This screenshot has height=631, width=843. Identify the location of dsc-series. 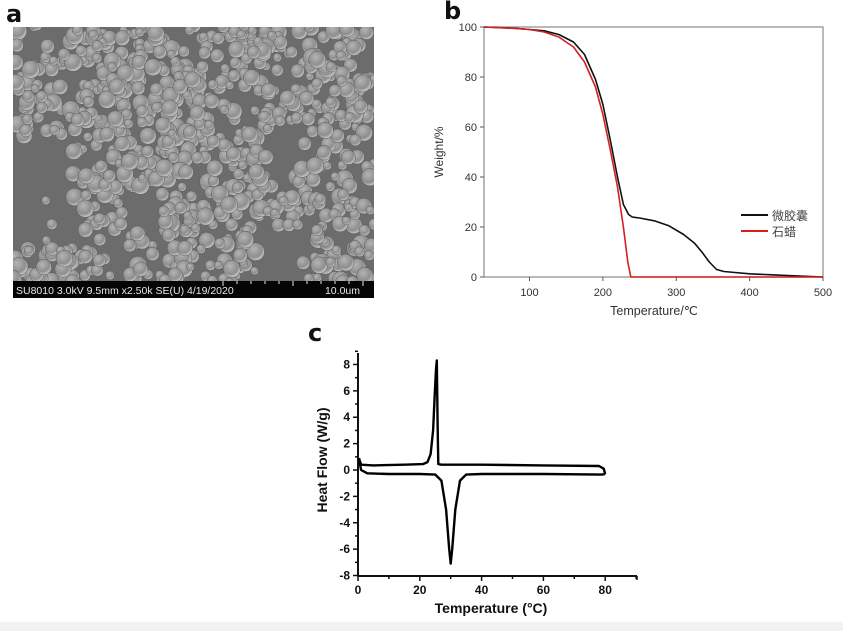
(482, 462).